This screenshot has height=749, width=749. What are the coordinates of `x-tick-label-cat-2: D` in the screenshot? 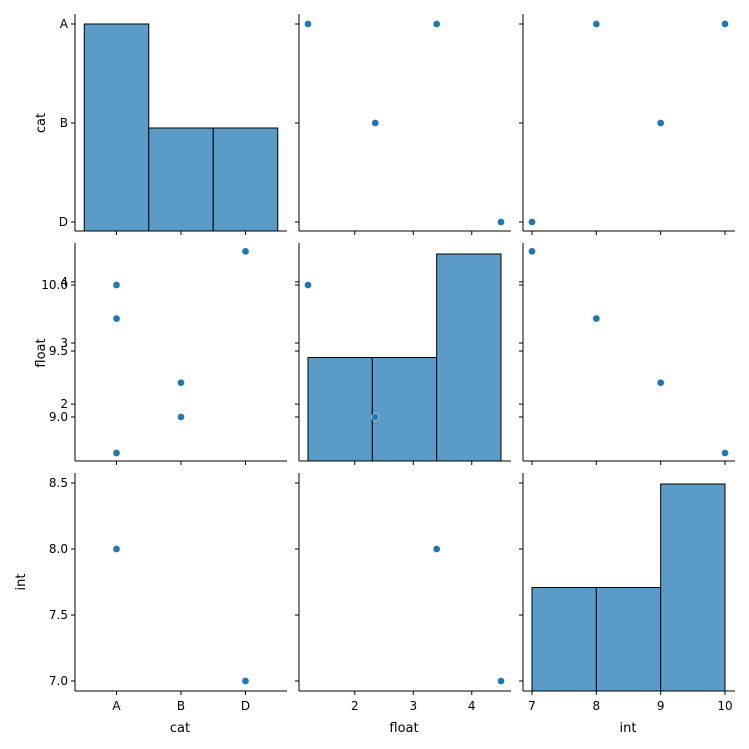 It's located at (245, 706).